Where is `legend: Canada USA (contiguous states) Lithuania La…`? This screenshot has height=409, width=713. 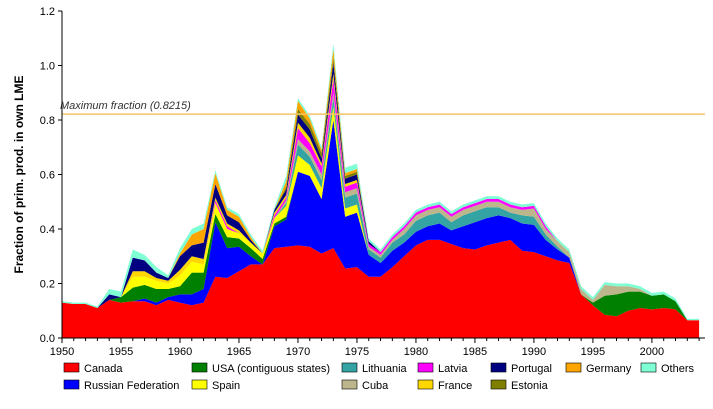
legend: Canada USA (contiguous states) Lithuania La… is located at coordinates (379, 377).